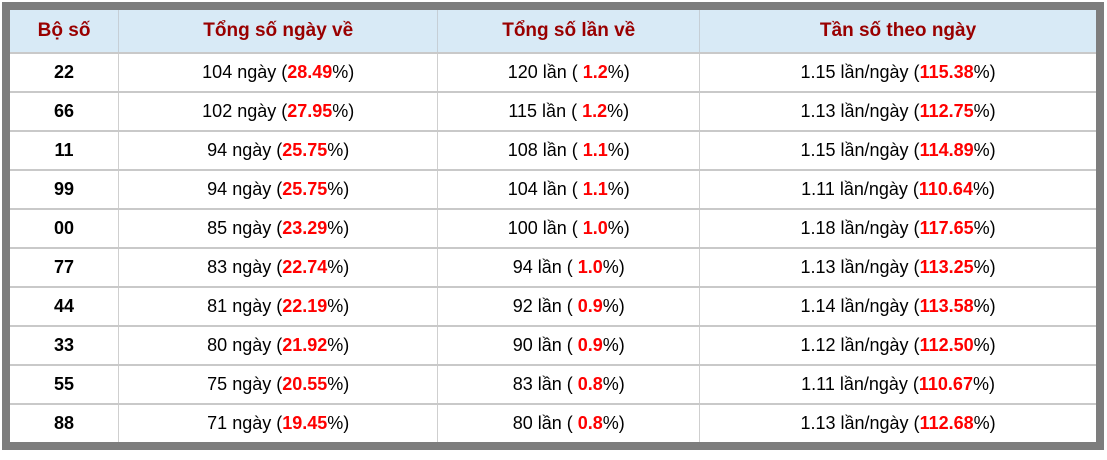  I want to click on cell-frequency-per-day: 1.13 lần/ngày (113.25%), so click(897, 267).